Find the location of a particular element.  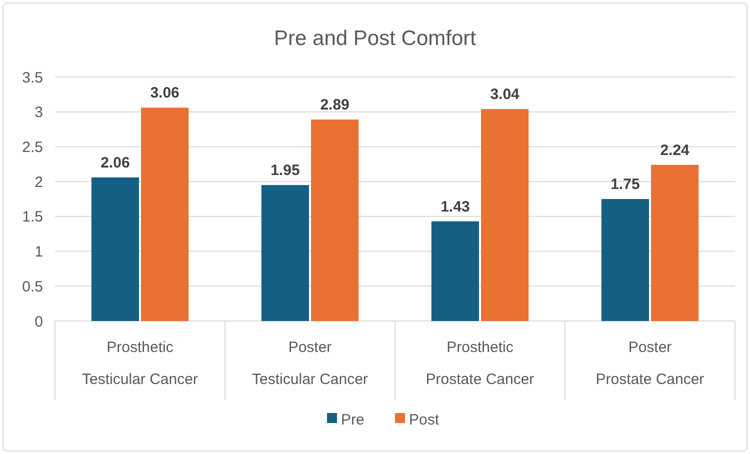

data-label: 2.89 is located at coordinates (335, 105).